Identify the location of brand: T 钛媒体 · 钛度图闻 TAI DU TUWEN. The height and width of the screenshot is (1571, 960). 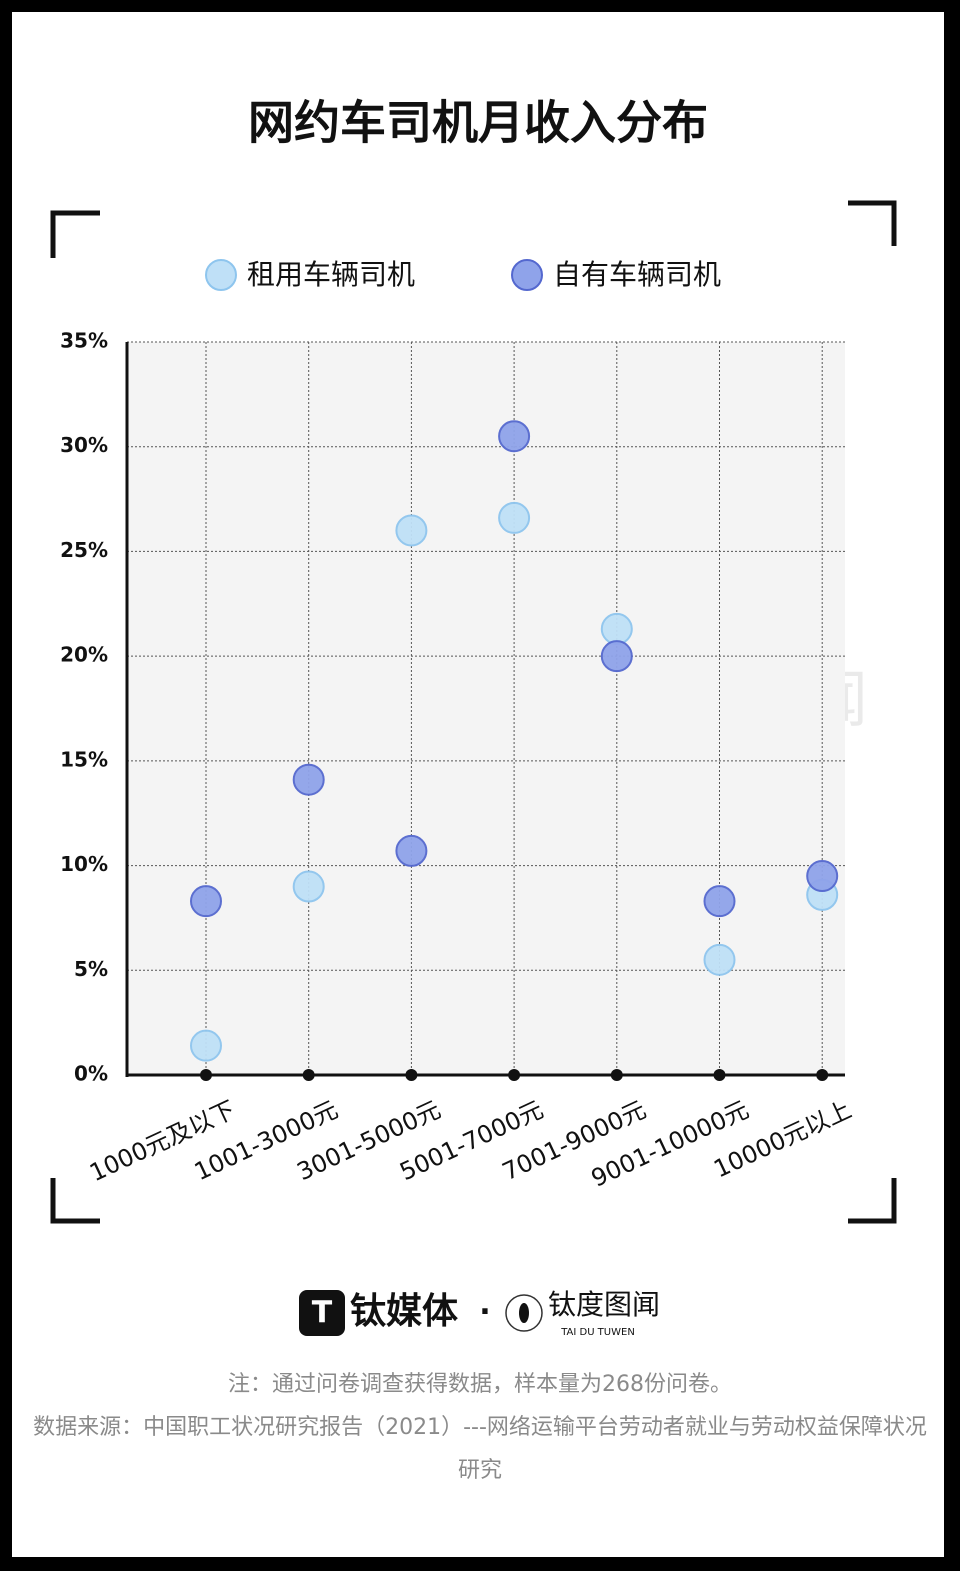
(479, 1313).